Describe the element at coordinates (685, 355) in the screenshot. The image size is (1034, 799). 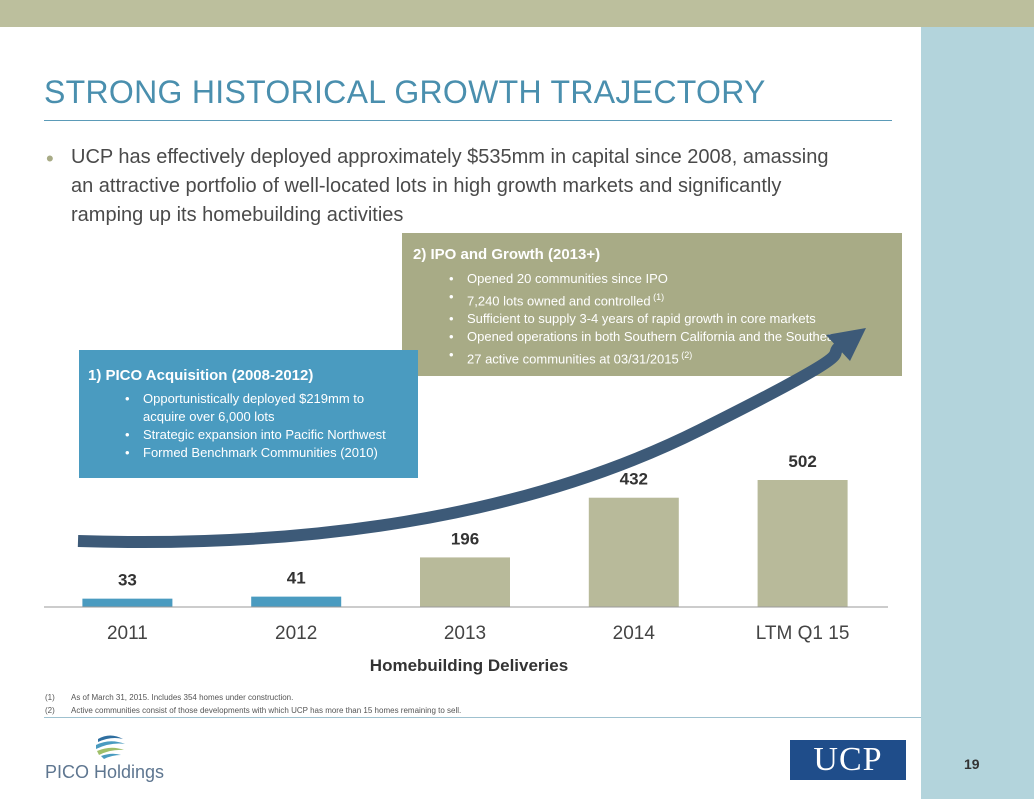
I see `footnote-ref: (2)` at that location.